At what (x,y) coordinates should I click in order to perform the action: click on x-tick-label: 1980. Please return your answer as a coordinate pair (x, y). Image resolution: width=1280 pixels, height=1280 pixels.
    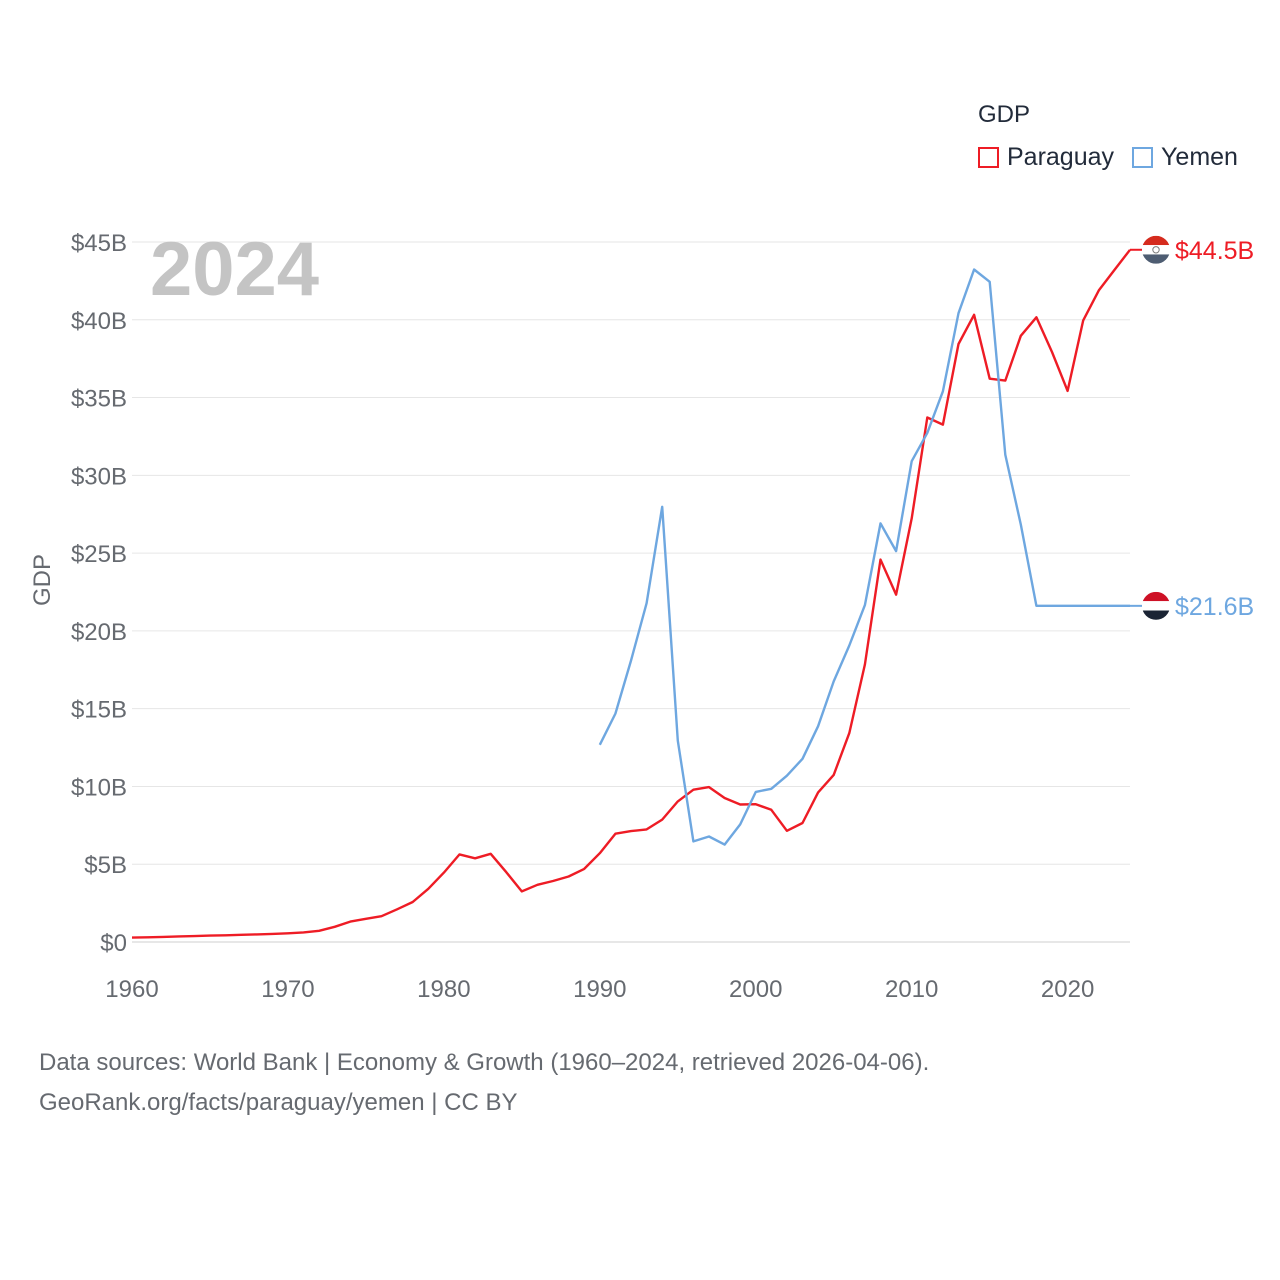
    Looking at the image, I should click on (443, 989).